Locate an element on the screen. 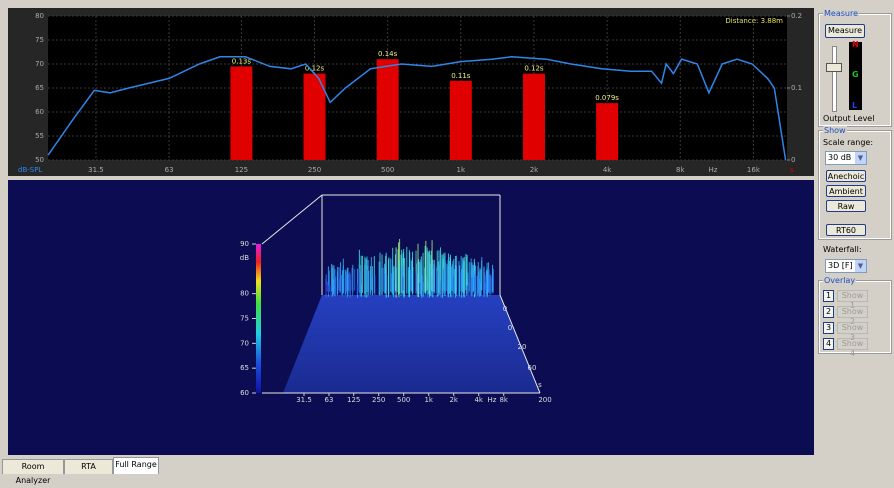  rt60-button: RT60 is located at coordinates (846, 230).